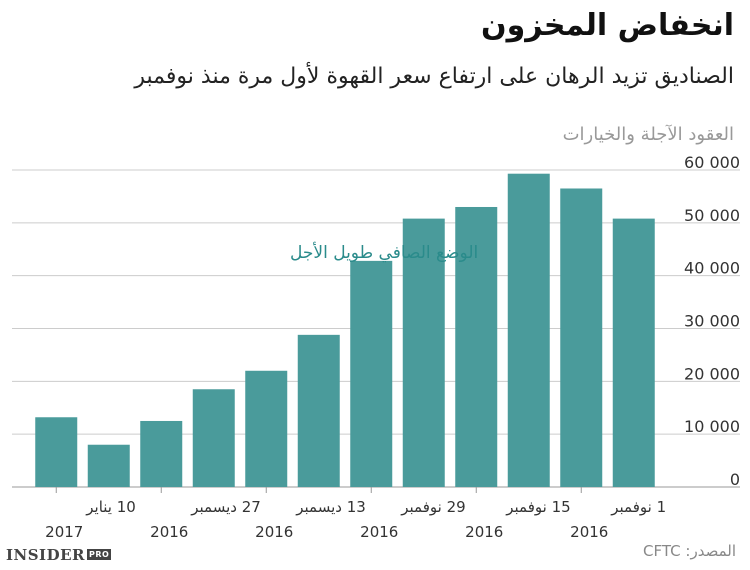 The width and height of the screenshot is (750, 570). Describe the element at coordinates (712, 426) in the screenshot. I see `y-tick-label: 10 000` at that location.